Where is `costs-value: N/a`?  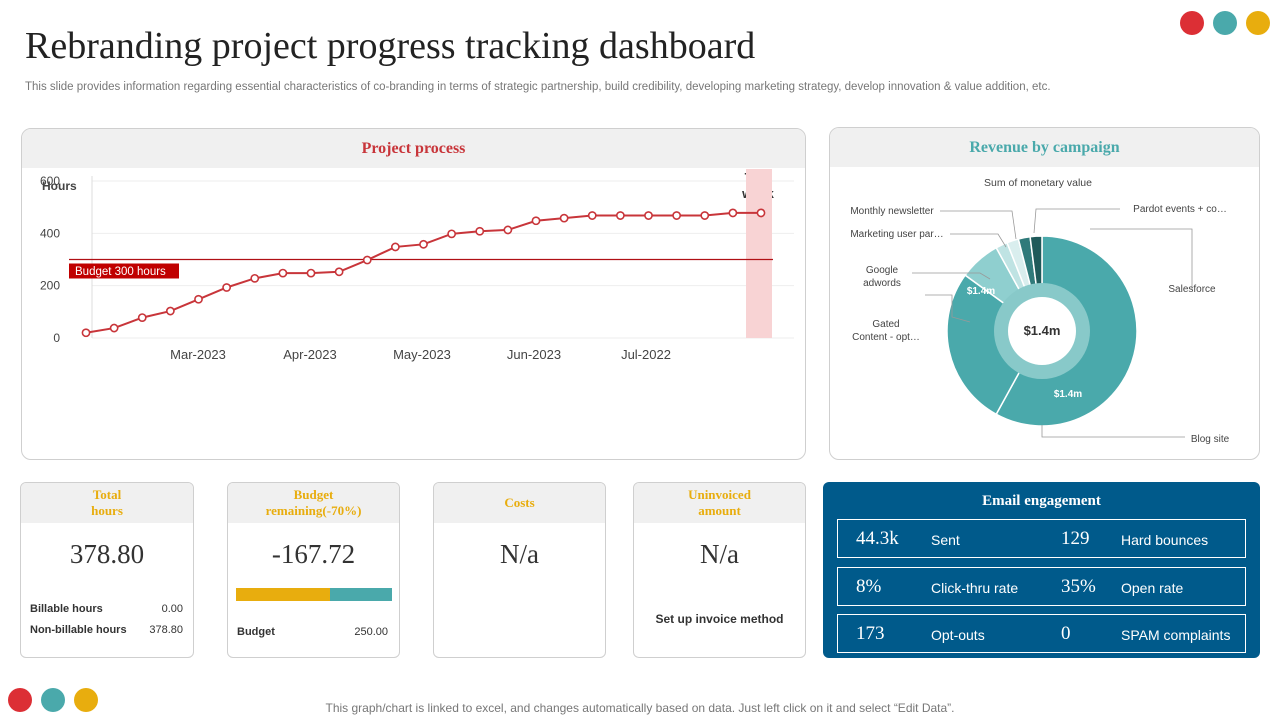 costs-value: N/a is located at coordinates (519, 554).